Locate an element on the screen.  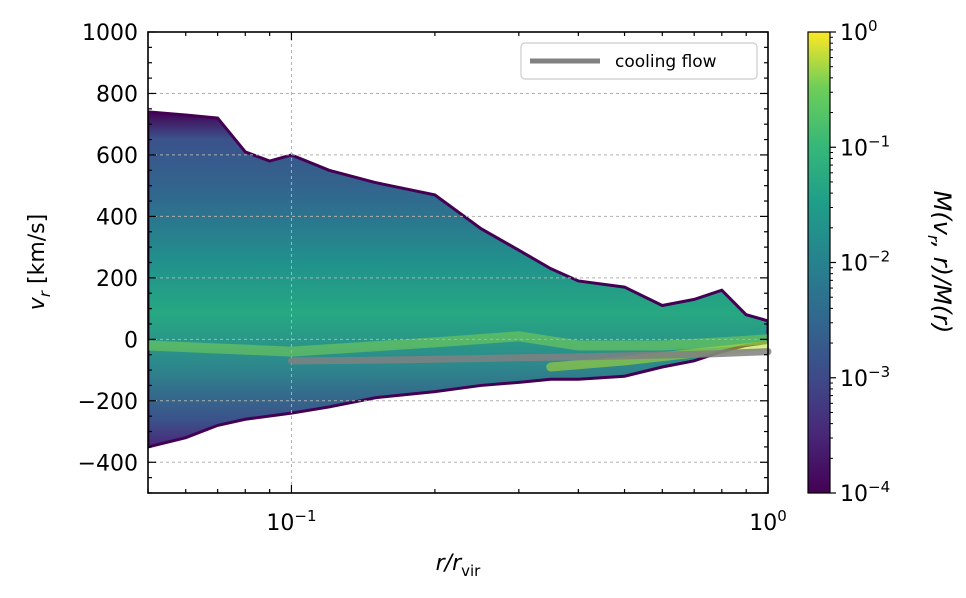
series-layer is located at coordinates (529, 356).